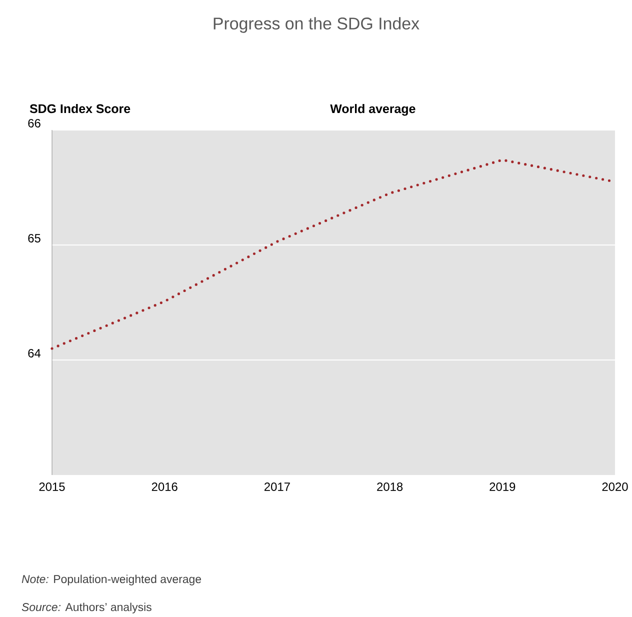 The width and height of the screenshot is (632, 617). I want to click on y-axis-title: SDG Index Score, so click(80, 109).